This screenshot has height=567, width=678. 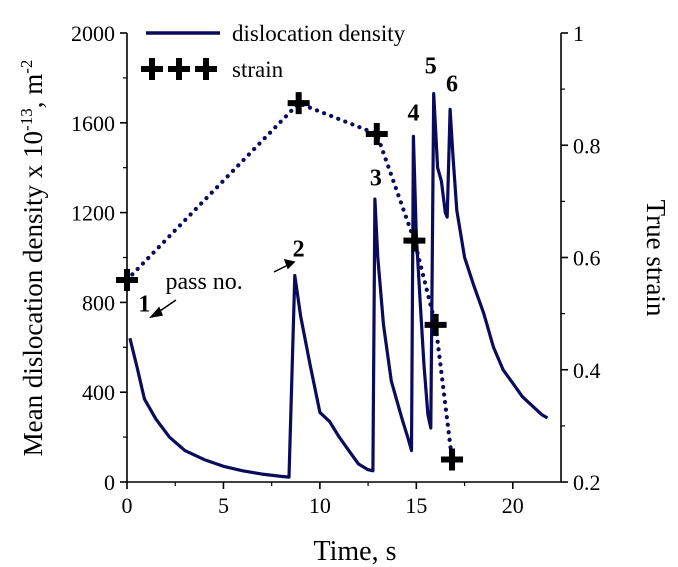 What do you see at coordinates (513, 505) in the screenshot?
I see `x-tick-label: 20` at bounding box center [513, 505].